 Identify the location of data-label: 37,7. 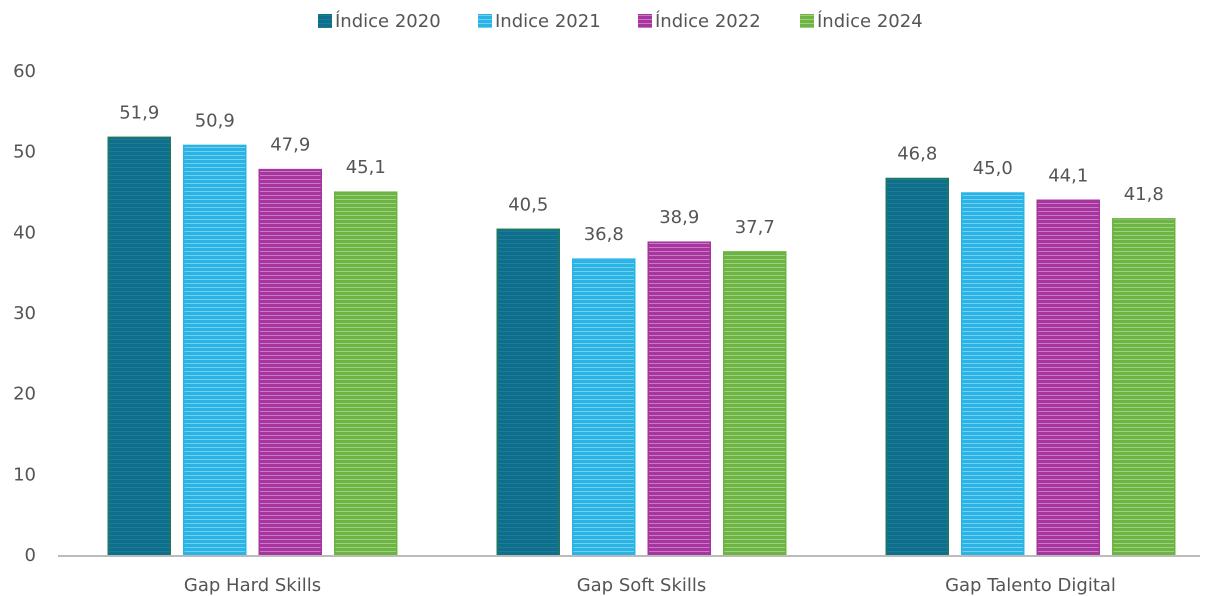
(755, 227).